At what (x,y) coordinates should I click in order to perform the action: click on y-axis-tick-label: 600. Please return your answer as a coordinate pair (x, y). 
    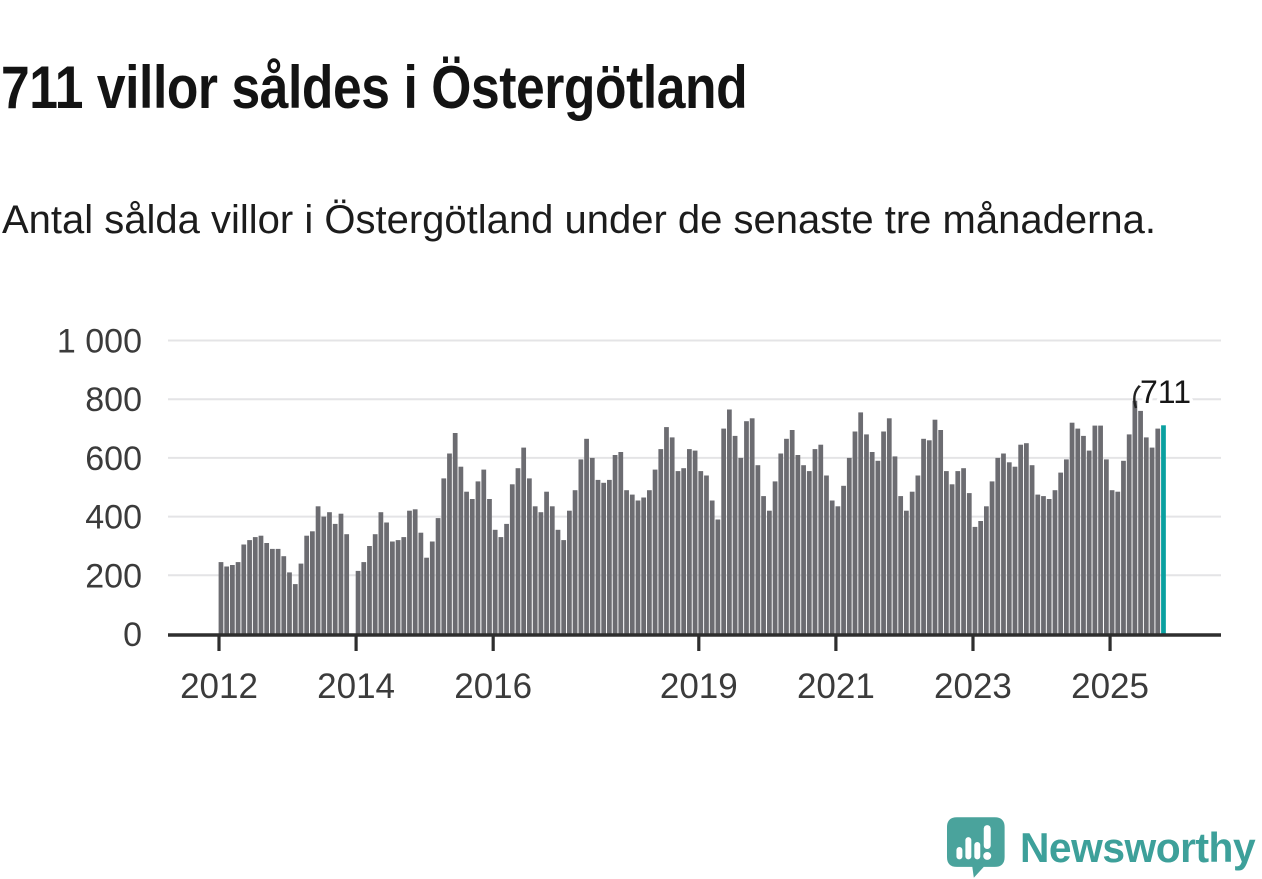
    Looking at the image, I should click on (113, 459).